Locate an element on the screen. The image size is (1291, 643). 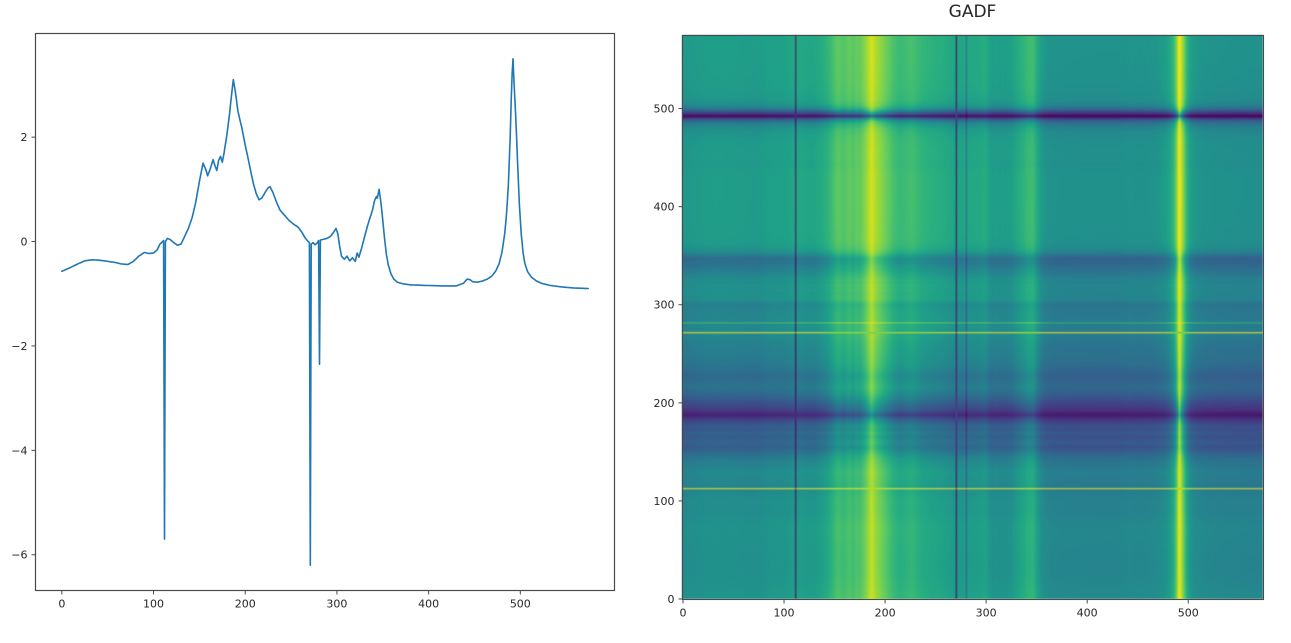
gadf-title: GADF is located at coordinates (972, 12).